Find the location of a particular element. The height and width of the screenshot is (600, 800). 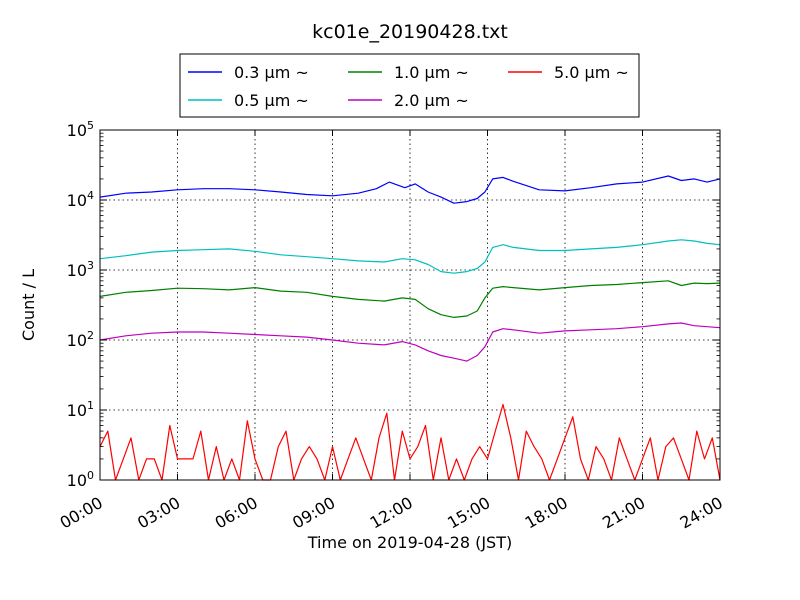

y-tick-label: 10² is located at coordinates (80, 339).